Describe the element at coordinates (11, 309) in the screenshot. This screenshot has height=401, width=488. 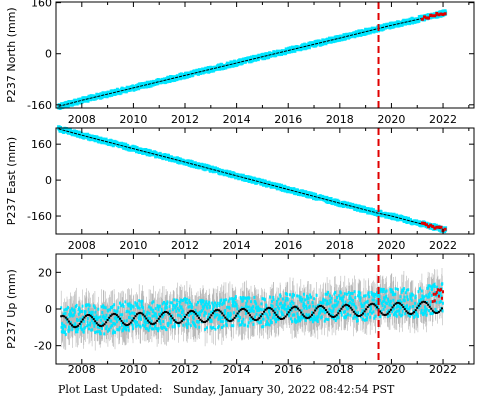
I see `y-axis-label: P237 Up (mm)` at that location.